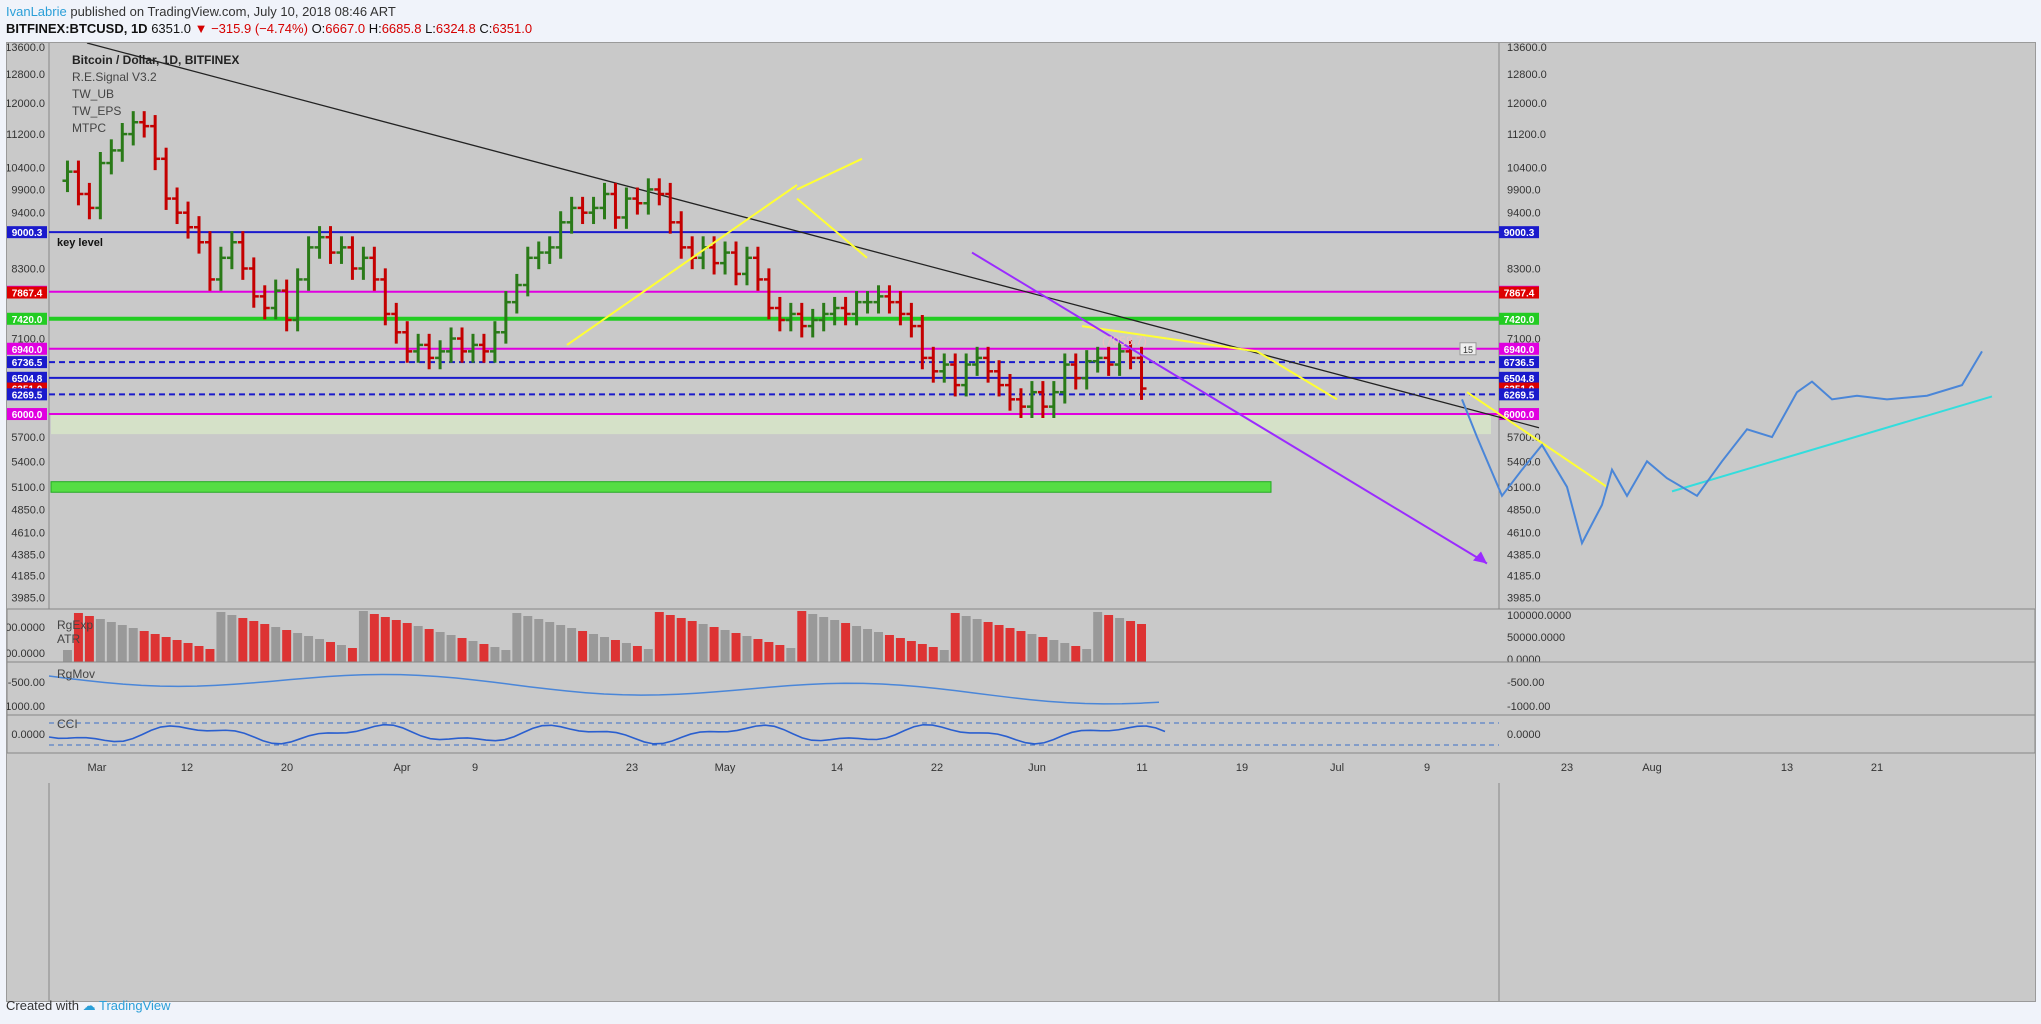  Describe the element at coordinates (67, 724) in the screenshot. I see `pane-legend: CCI` at that location.